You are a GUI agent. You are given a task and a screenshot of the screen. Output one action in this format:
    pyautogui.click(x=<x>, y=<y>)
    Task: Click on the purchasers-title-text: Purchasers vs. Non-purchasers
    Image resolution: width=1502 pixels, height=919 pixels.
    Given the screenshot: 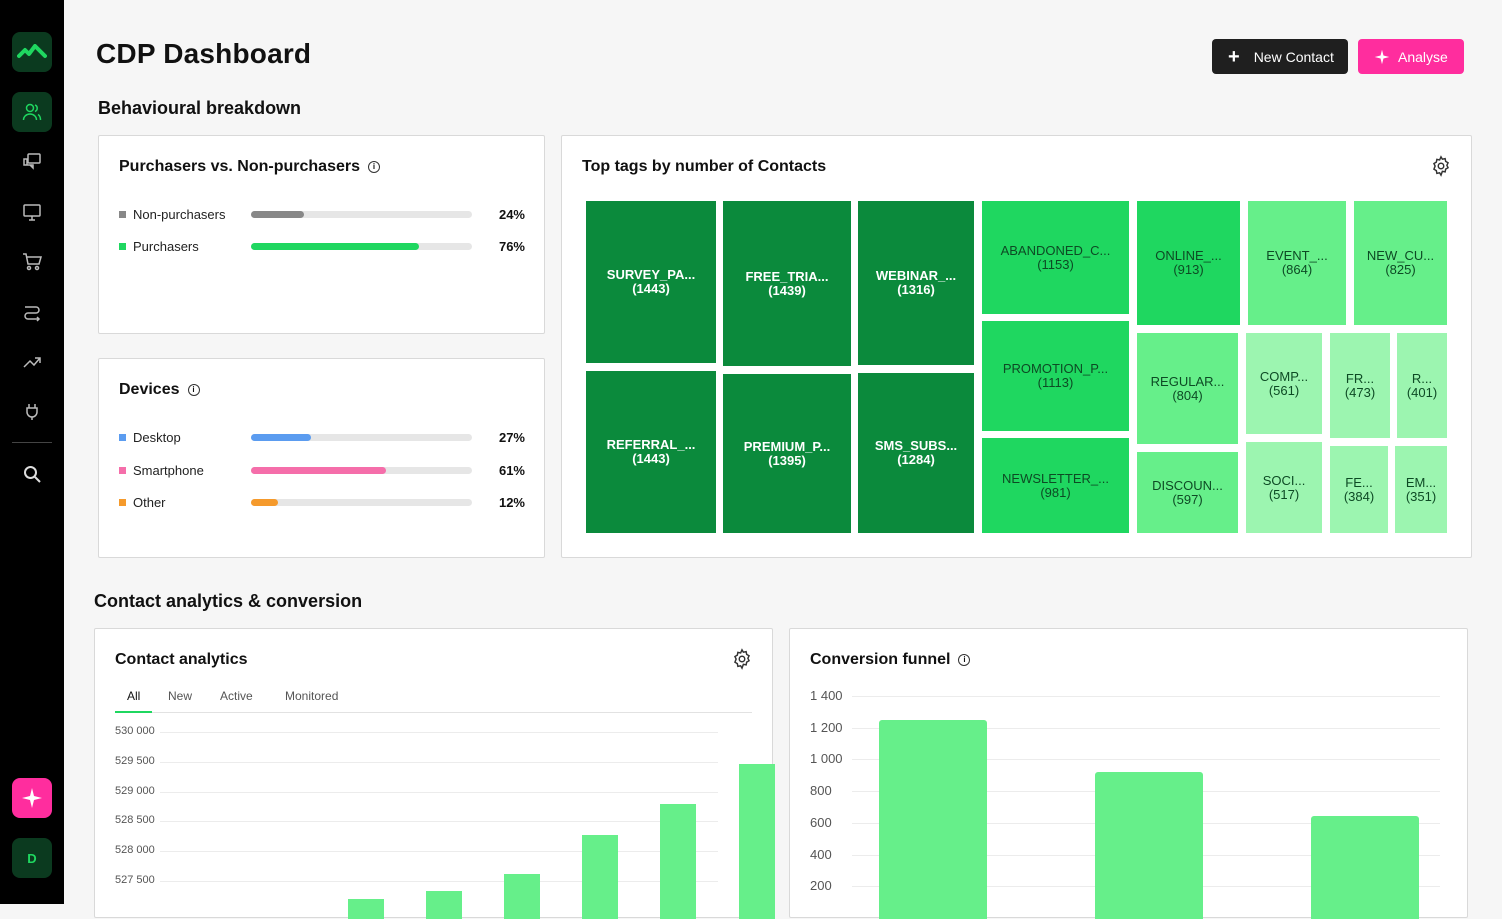 What is the action you would take?
    pyautogui.click(x=239, y=166)
    